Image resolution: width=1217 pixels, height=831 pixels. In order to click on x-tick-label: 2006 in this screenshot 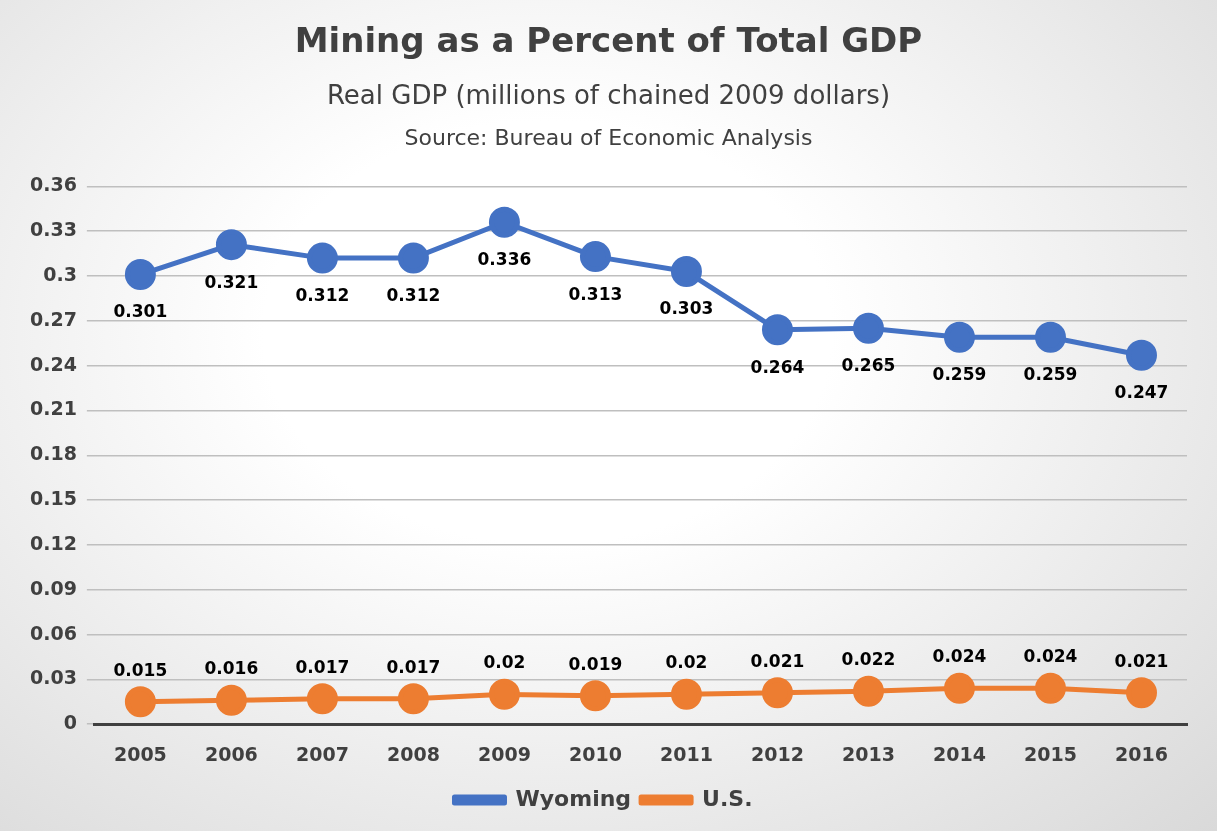, I will do `click(231, 753)`.